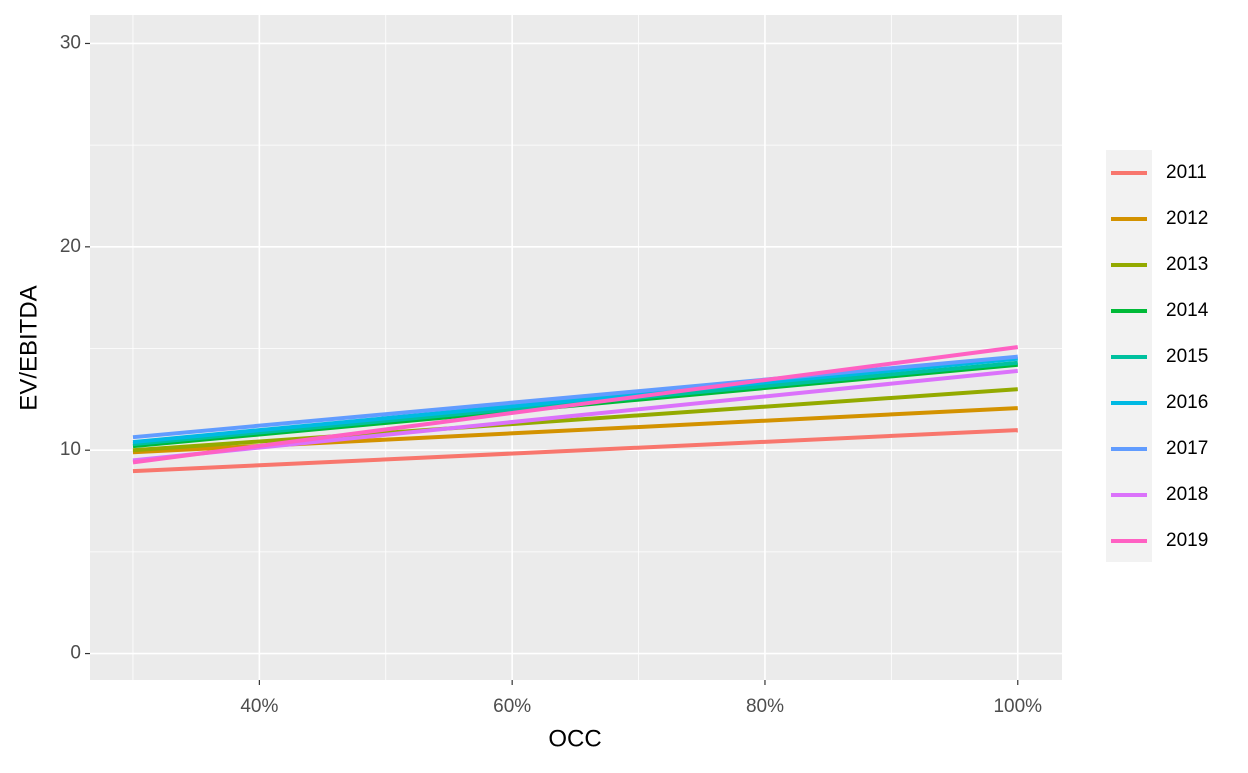 Image resolution: width=1248 pixels, height=773 pixels. Describe the element at coordinates (512, 706) in the screenshot. I see `x-tick-label: 60%` at that location.